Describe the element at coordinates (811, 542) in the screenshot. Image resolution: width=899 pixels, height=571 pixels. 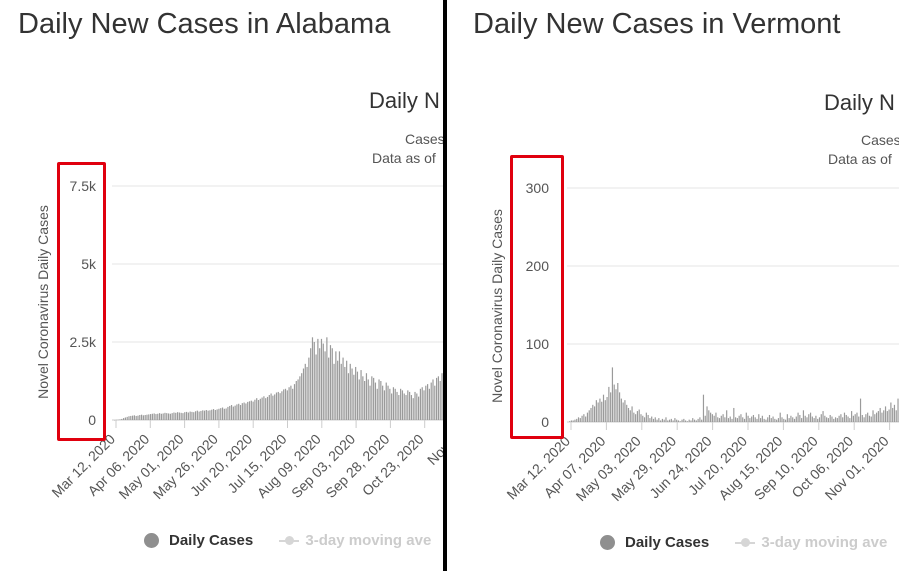
I see `legend-item-moving-average: 3-day moving ave` at that location.